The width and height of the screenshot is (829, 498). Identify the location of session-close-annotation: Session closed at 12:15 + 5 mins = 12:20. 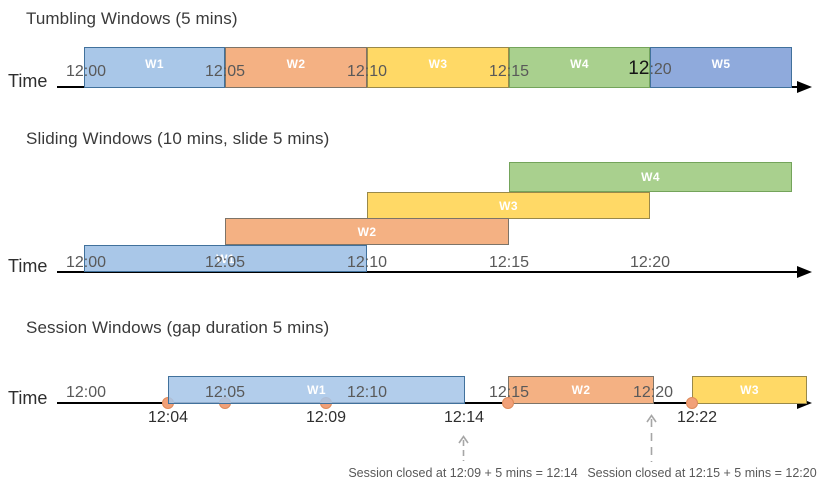
(702, 473).